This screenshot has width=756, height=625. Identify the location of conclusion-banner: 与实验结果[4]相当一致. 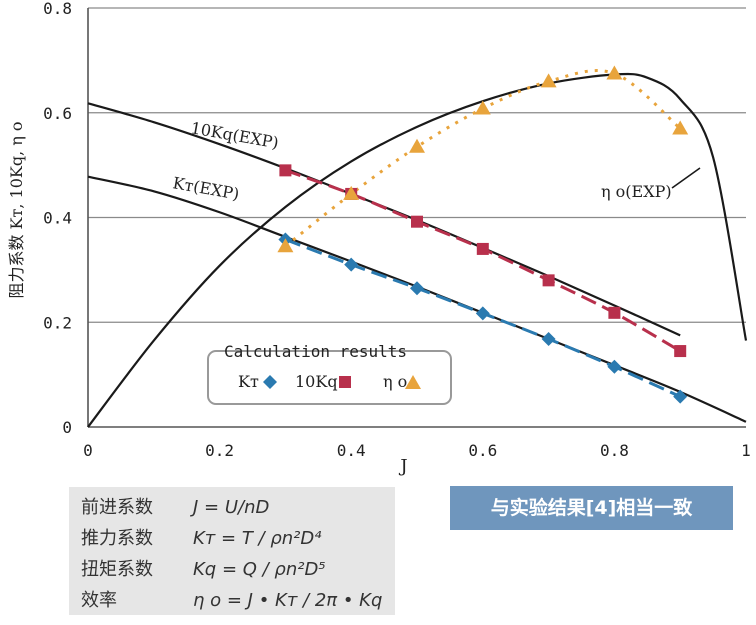
(591, 508).